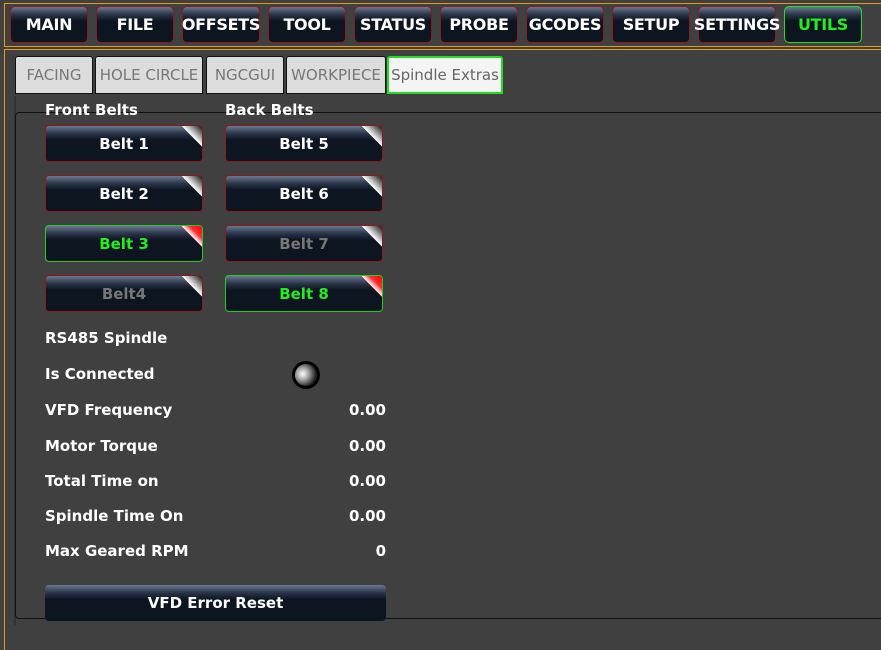 Image resolution: width=881 pixels, height=650 pixels. Describe the element at coordinates (269, 110) in the screenshot. I see `back-belts-heading: Back Belts` at that location.